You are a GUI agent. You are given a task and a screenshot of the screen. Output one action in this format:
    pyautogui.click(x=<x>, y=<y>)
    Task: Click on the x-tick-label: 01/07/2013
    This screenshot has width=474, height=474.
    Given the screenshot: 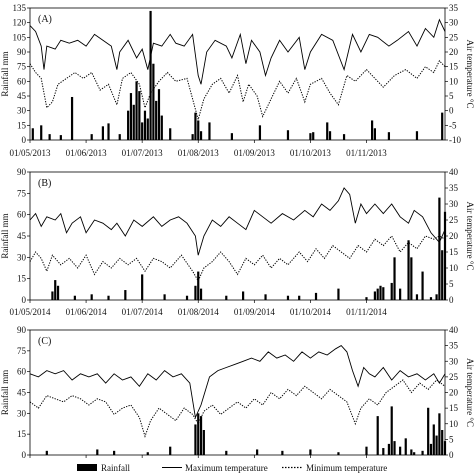 What is the action you would take?
    pyautogui.click(x=143, y=153)
    